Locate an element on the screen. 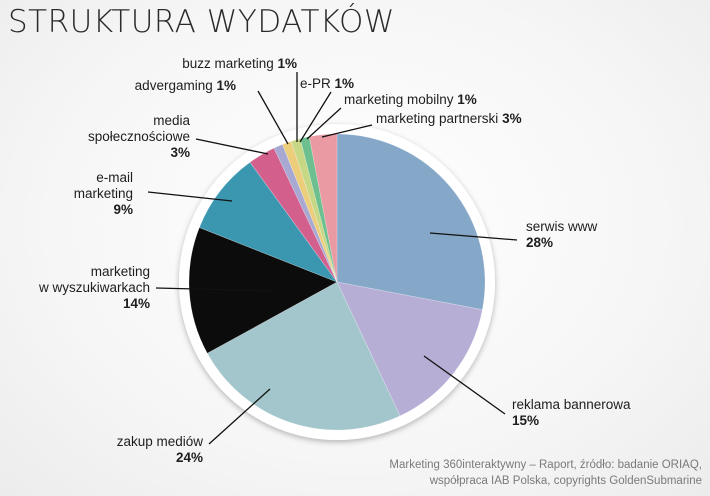 The height and width of the screenshot is (496, 710). slice-media-spolecznosciowe is located at coordinates (293, 215).